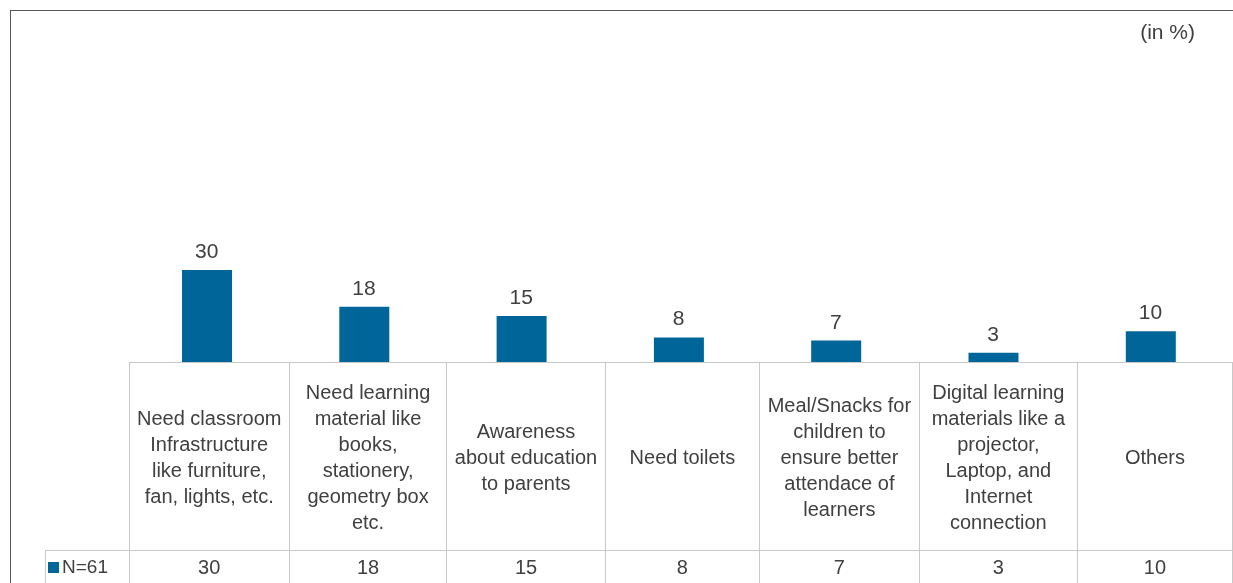 Image resolution: width=1233 pixels, height=583 pixels. I want to click on x-tick-label: Digital learning materials like a projector, Laptop, and Internet connection, so click(998, 456).